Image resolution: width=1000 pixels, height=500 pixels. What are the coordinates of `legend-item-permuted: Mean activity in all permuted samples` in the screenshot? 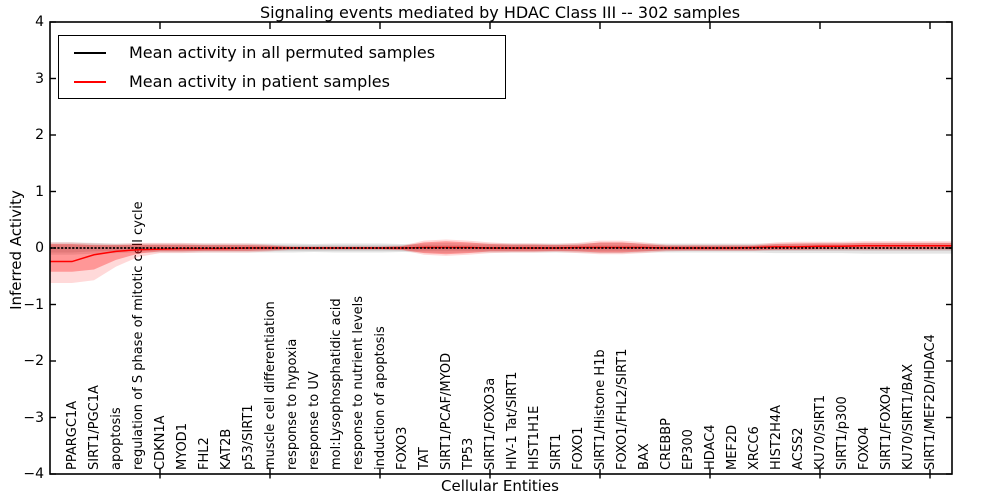 It's located at (282, 53).